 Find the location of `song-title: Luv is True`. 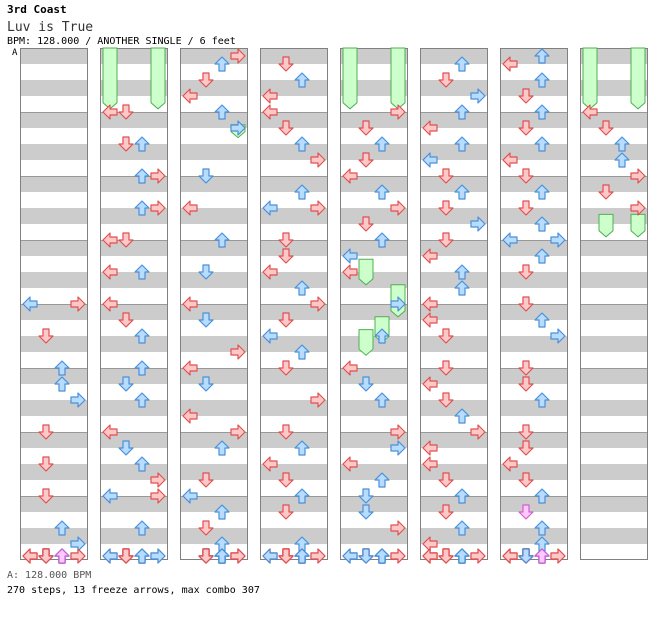

song-title: Luv is True is located at coordinates (50, 27).